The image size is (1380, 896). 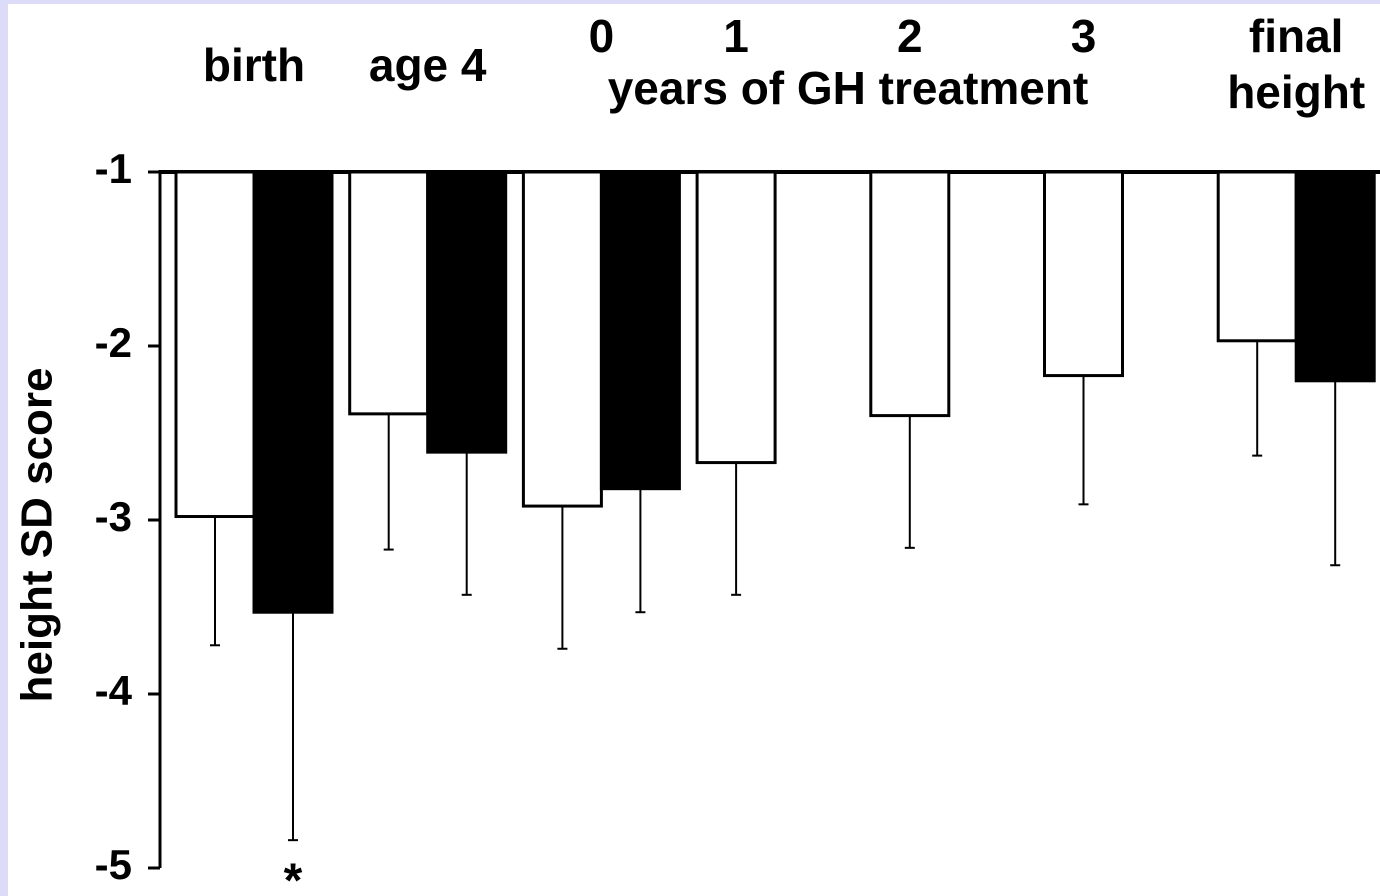 I want to click on y-tick-label: -2, so click(x=113, y=342).